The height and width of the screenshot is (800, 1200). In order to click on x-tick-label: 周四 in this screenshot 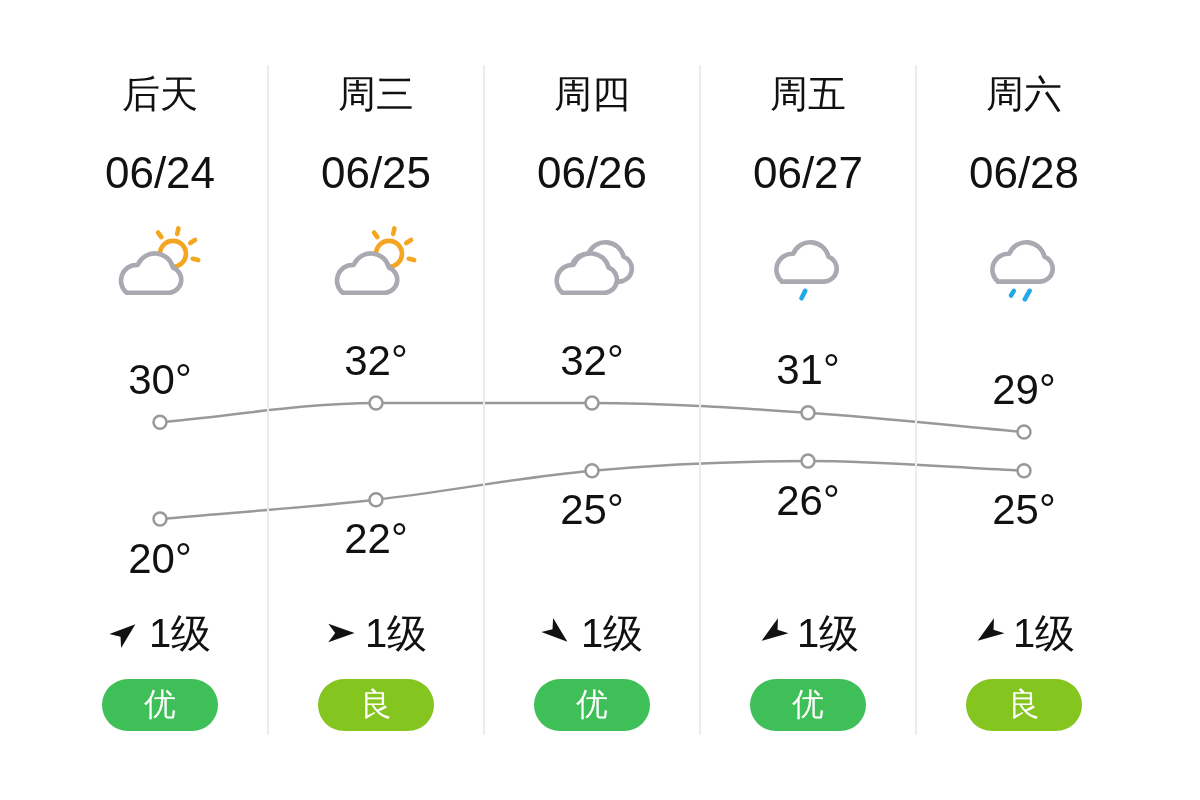, I will do `click(592, 94)`.